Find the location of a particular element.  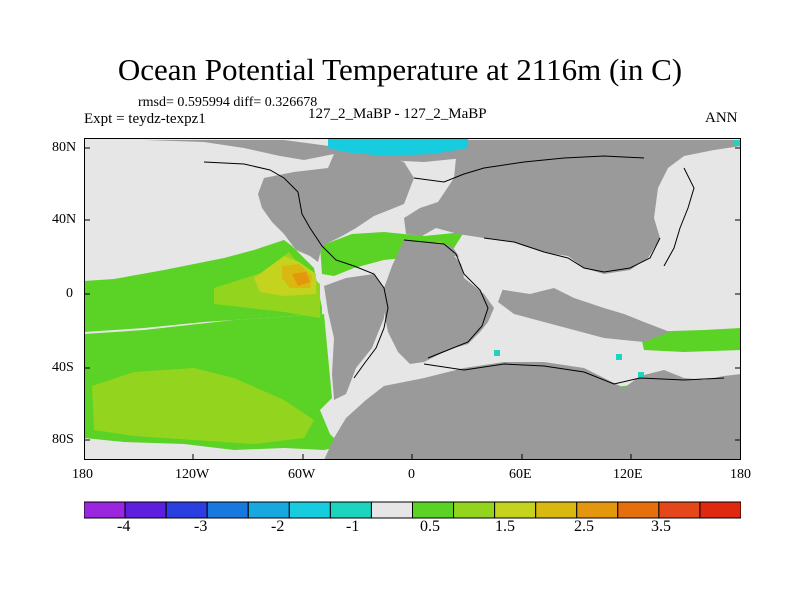

legend-label-neg4: -4 is located at coordinates (124, 526).